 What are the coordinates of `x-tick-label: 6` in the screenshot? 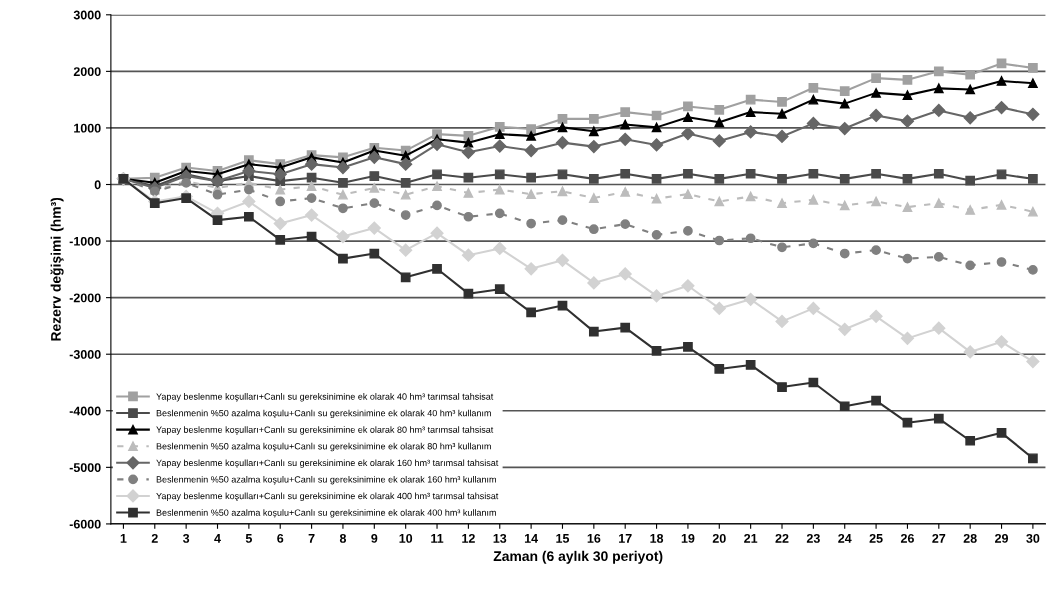 It's located at (280, 538).